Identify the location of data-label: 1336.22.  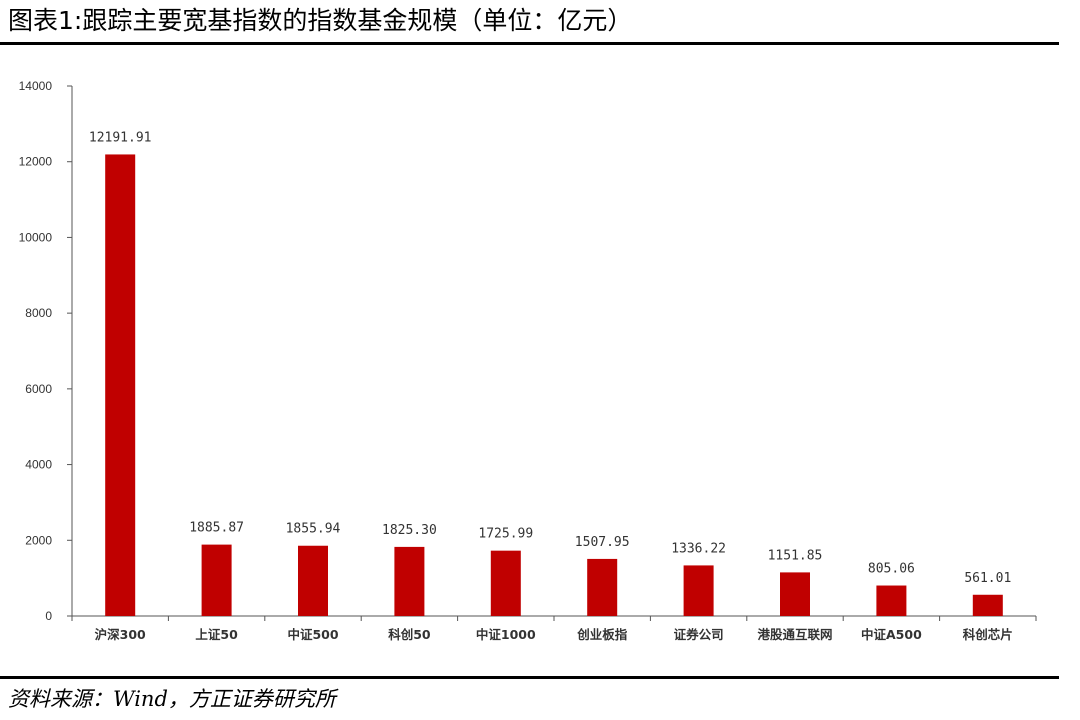
(698, 548).